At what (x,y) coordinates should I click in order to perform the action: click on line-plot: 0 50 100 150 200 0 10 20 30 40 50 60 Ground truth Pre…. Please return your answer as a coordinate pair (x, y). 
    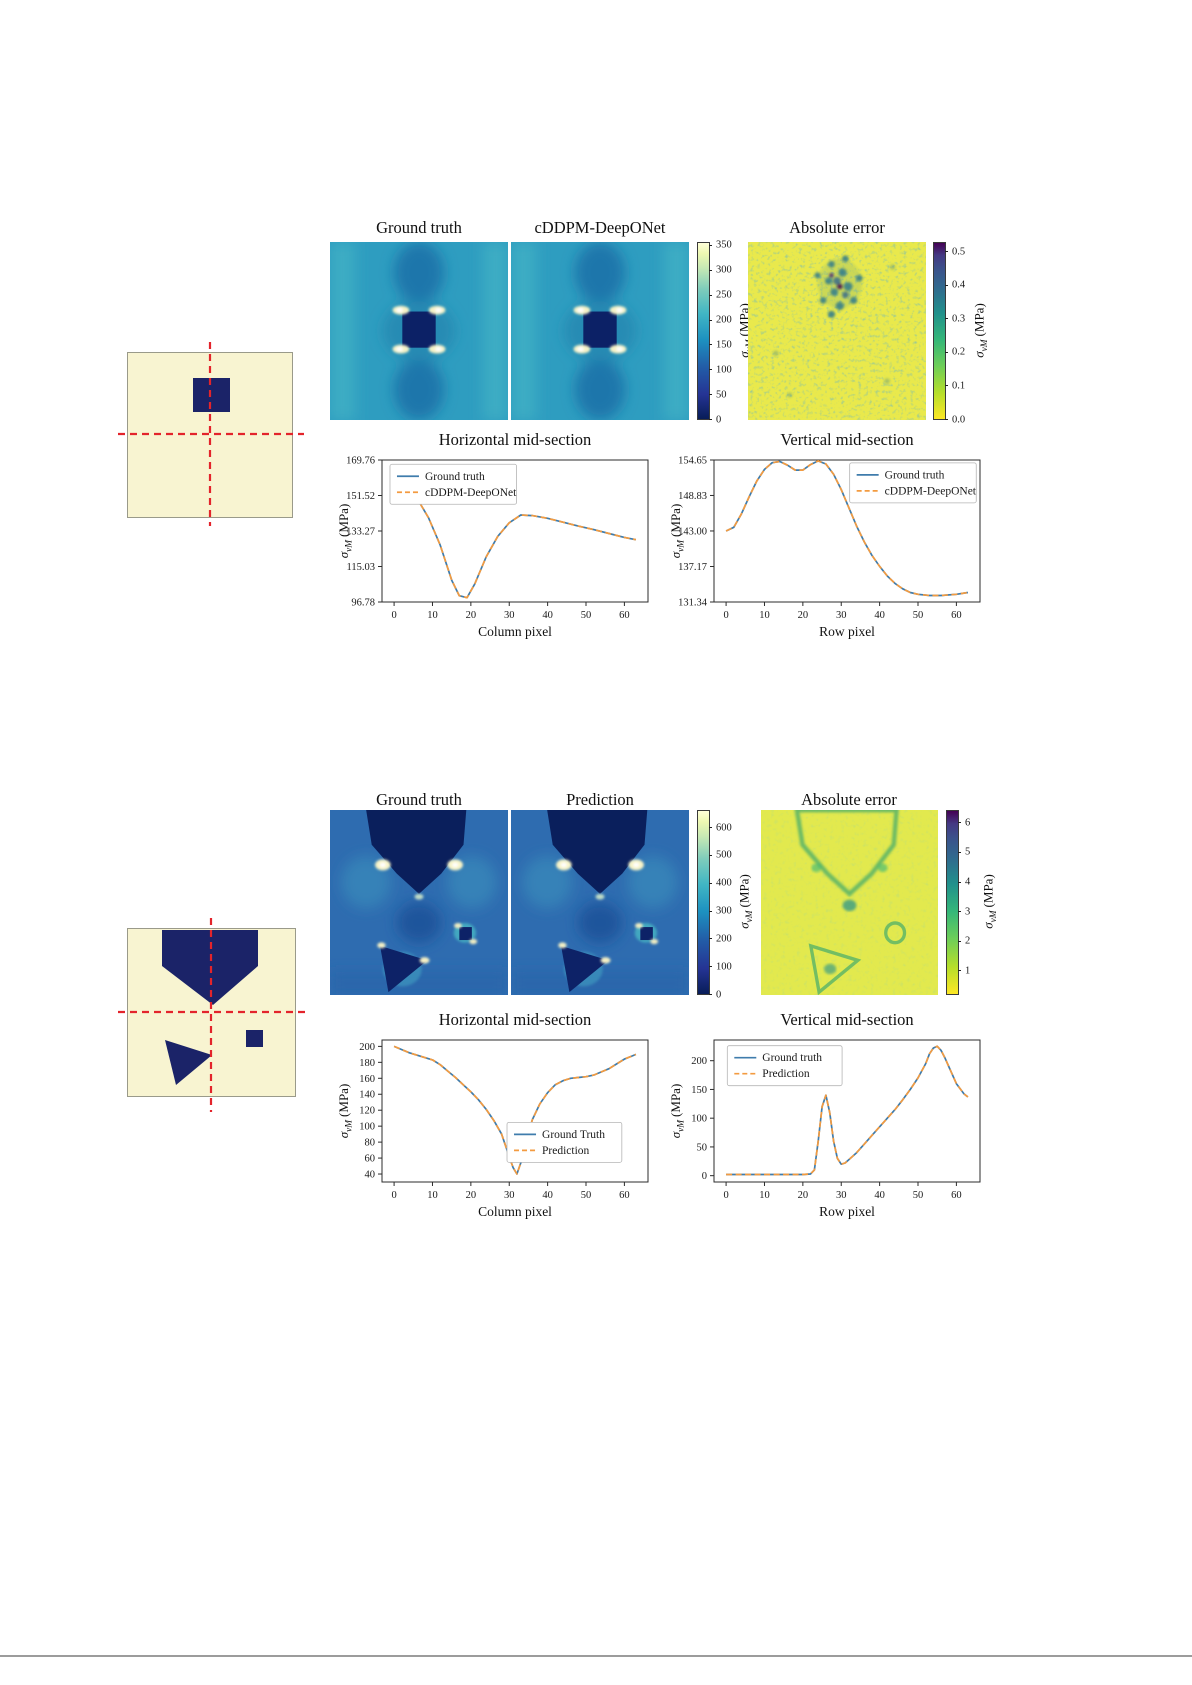
    Looking at the image, I should click on (836, 1120).